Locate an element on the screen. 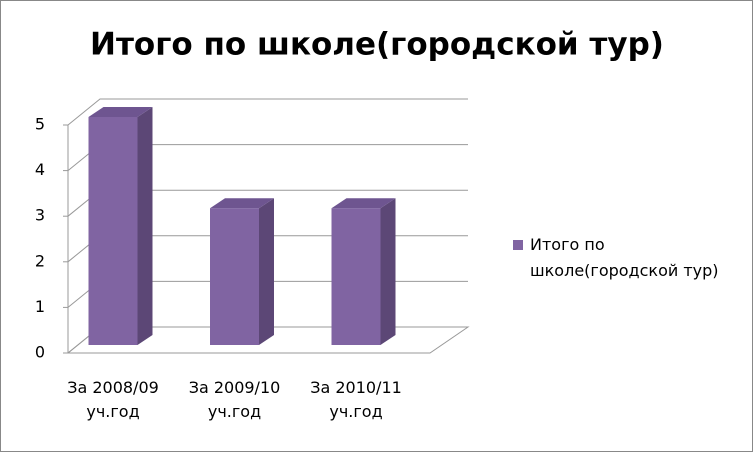 The width and height of the screenshot is (753, 452). y-tick-label: 4 is located at coordinates (40, 169).